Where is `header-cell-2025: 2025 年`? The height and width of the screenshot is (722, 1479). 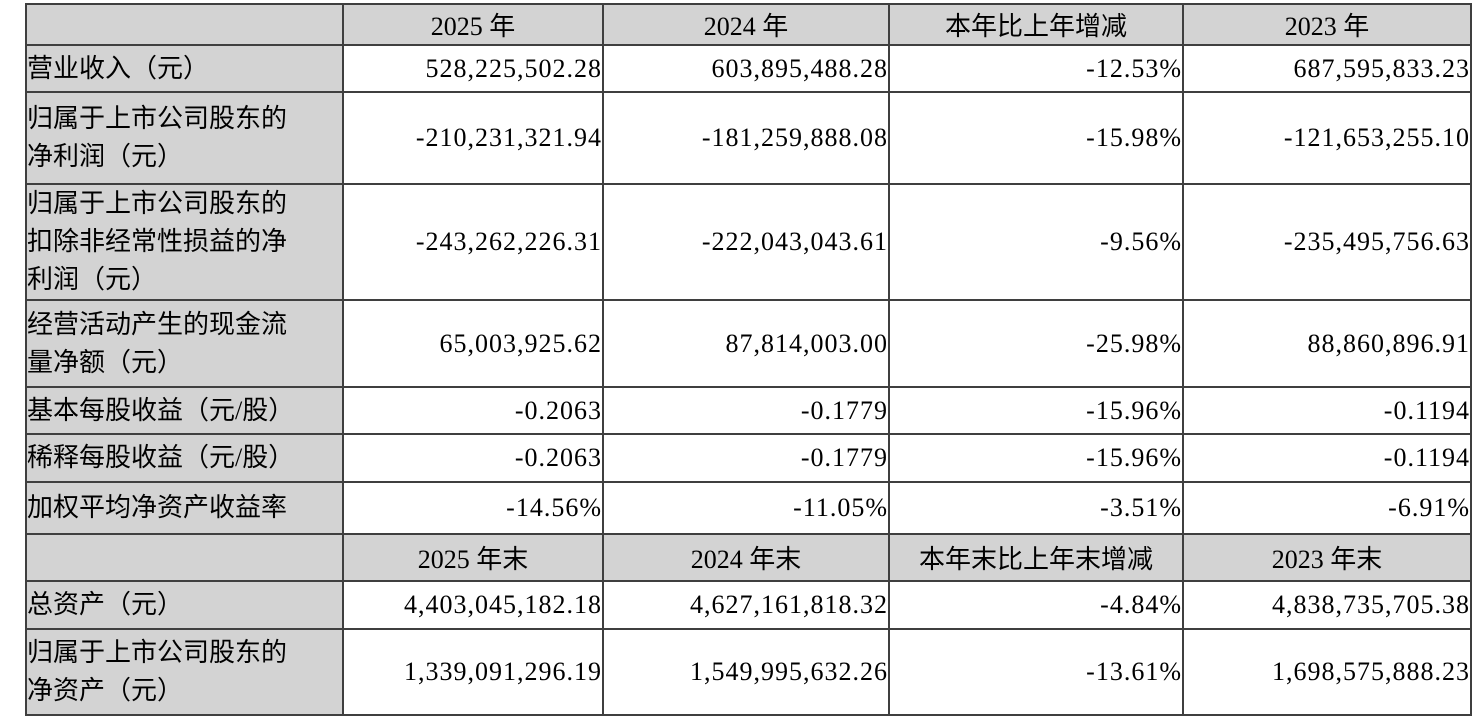
header-cell-2025: 2025 年 is located at coordinates (473, 24).